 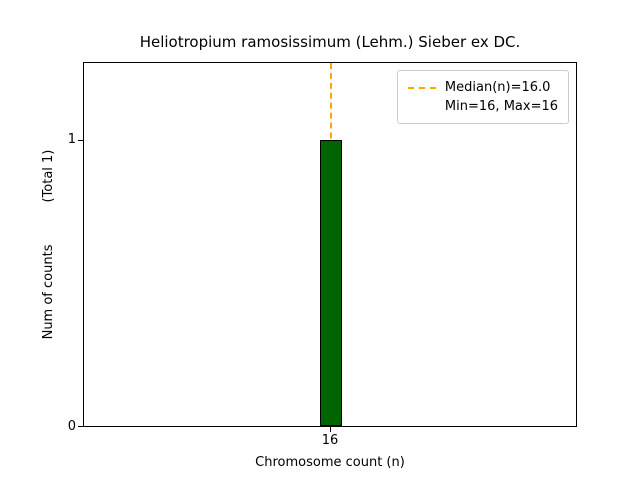 What do you see at coordinates (71, 426) in the screenshot?
I see `y-tick-label-0: 0` at bounding box center [71, 426].